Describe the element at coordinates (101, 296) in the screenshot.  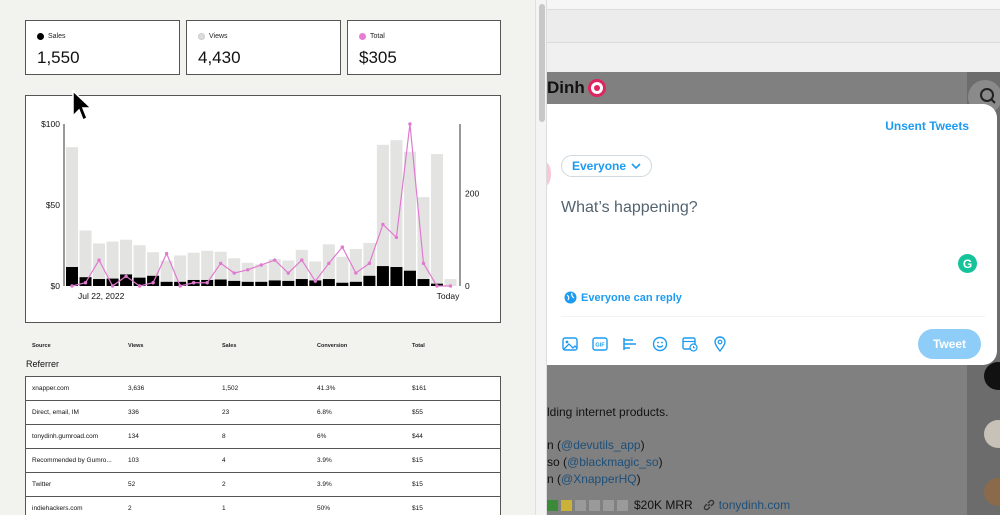
I see `x-tick-label: Jul 22, 2022` at that location.